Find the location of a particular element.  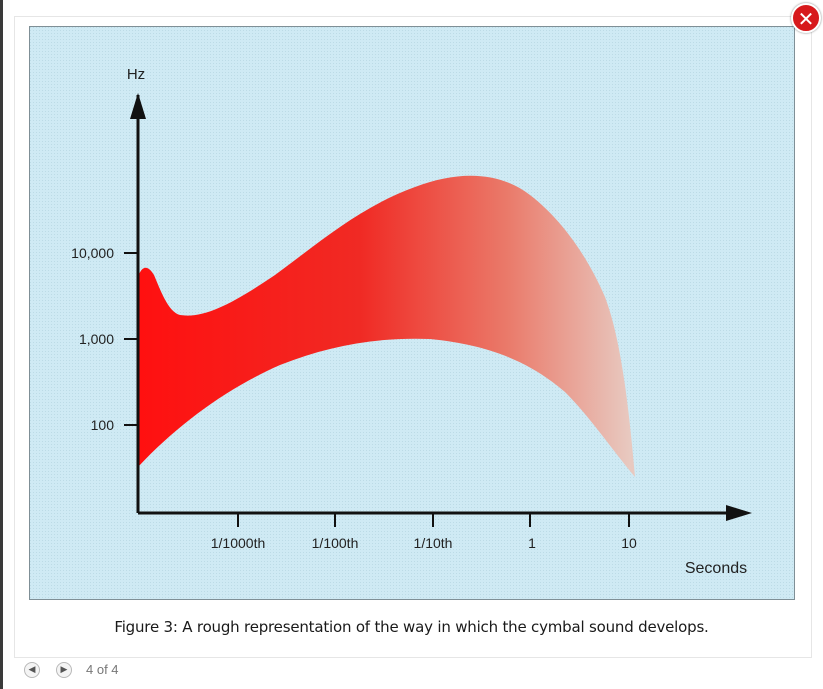

next-button: ▶ is located at coordinates (64, 670).